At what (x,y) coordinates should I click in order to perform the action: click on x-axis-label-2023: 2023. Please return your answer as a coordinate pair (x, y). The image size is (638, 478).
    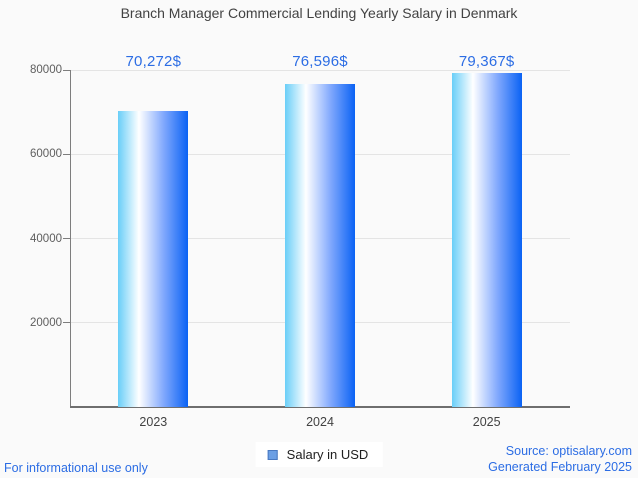
    Looking at the image, I should click on (153, 422).